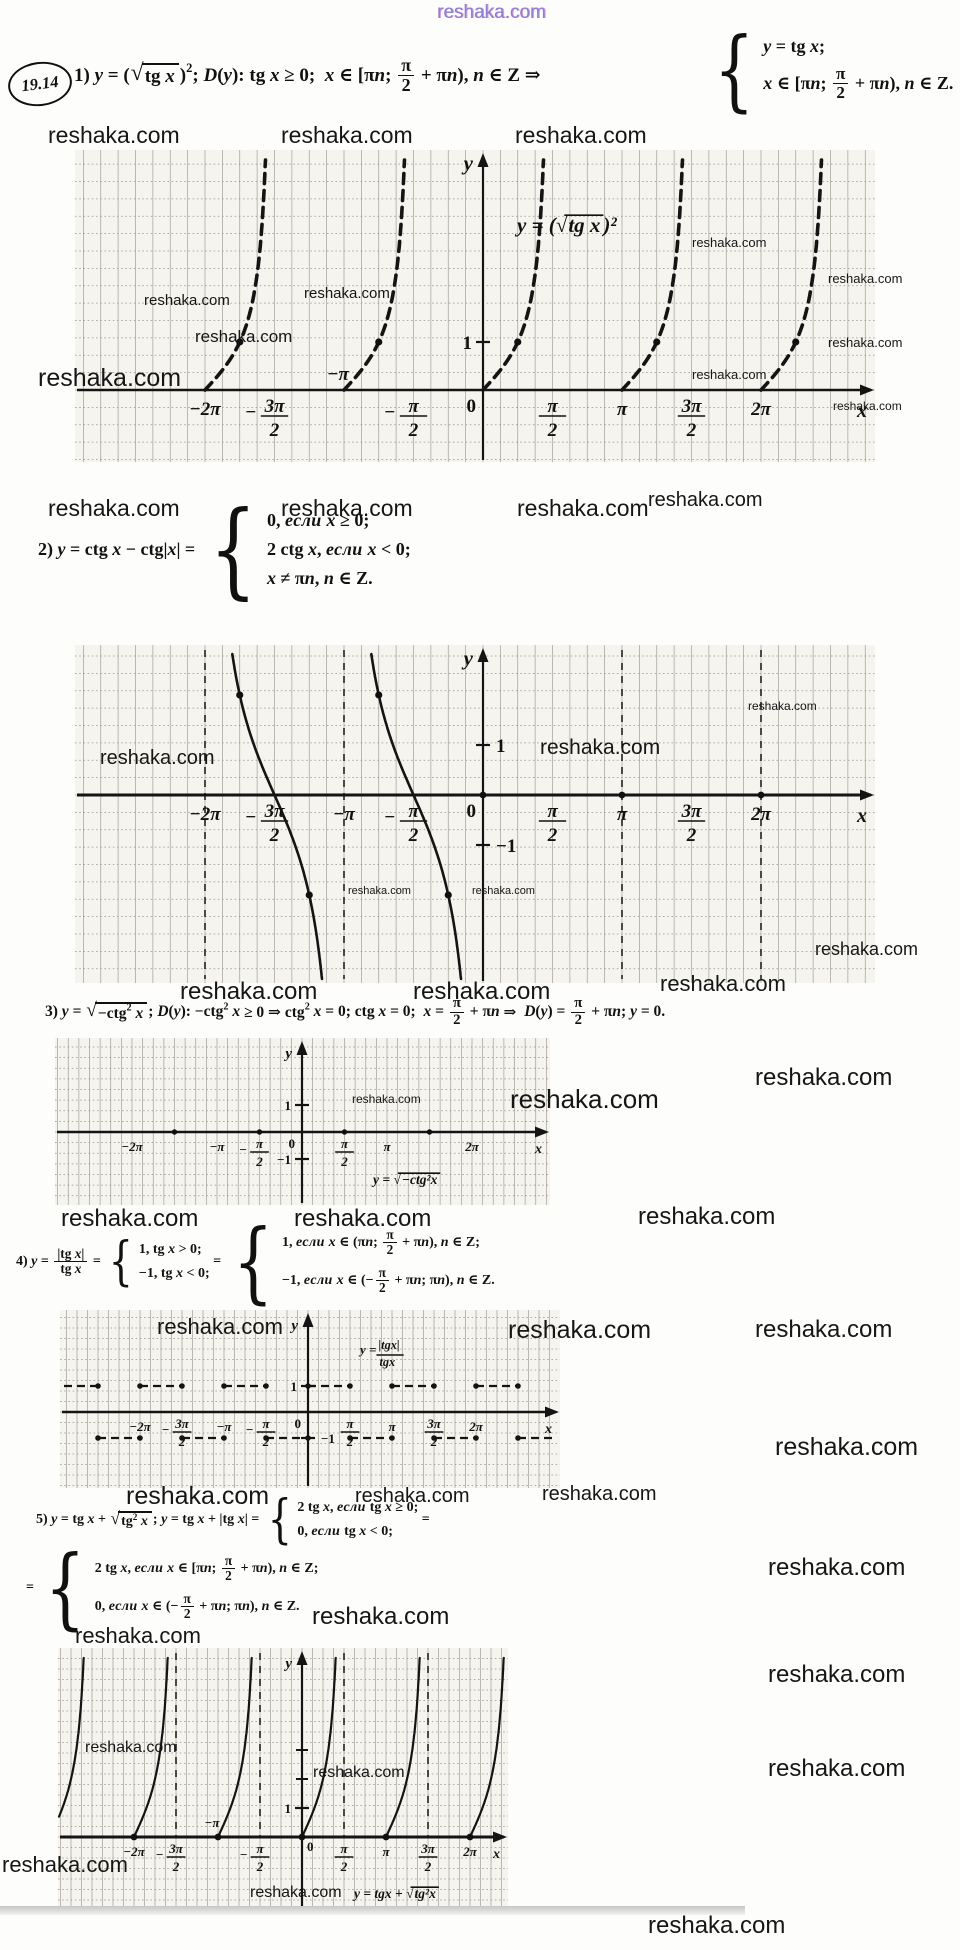 The width and height of the screenshot is (960, 1950). Describe the element at coordinates (541, 225) in the screenshot. I see `svg-text: y = (√` at that location.